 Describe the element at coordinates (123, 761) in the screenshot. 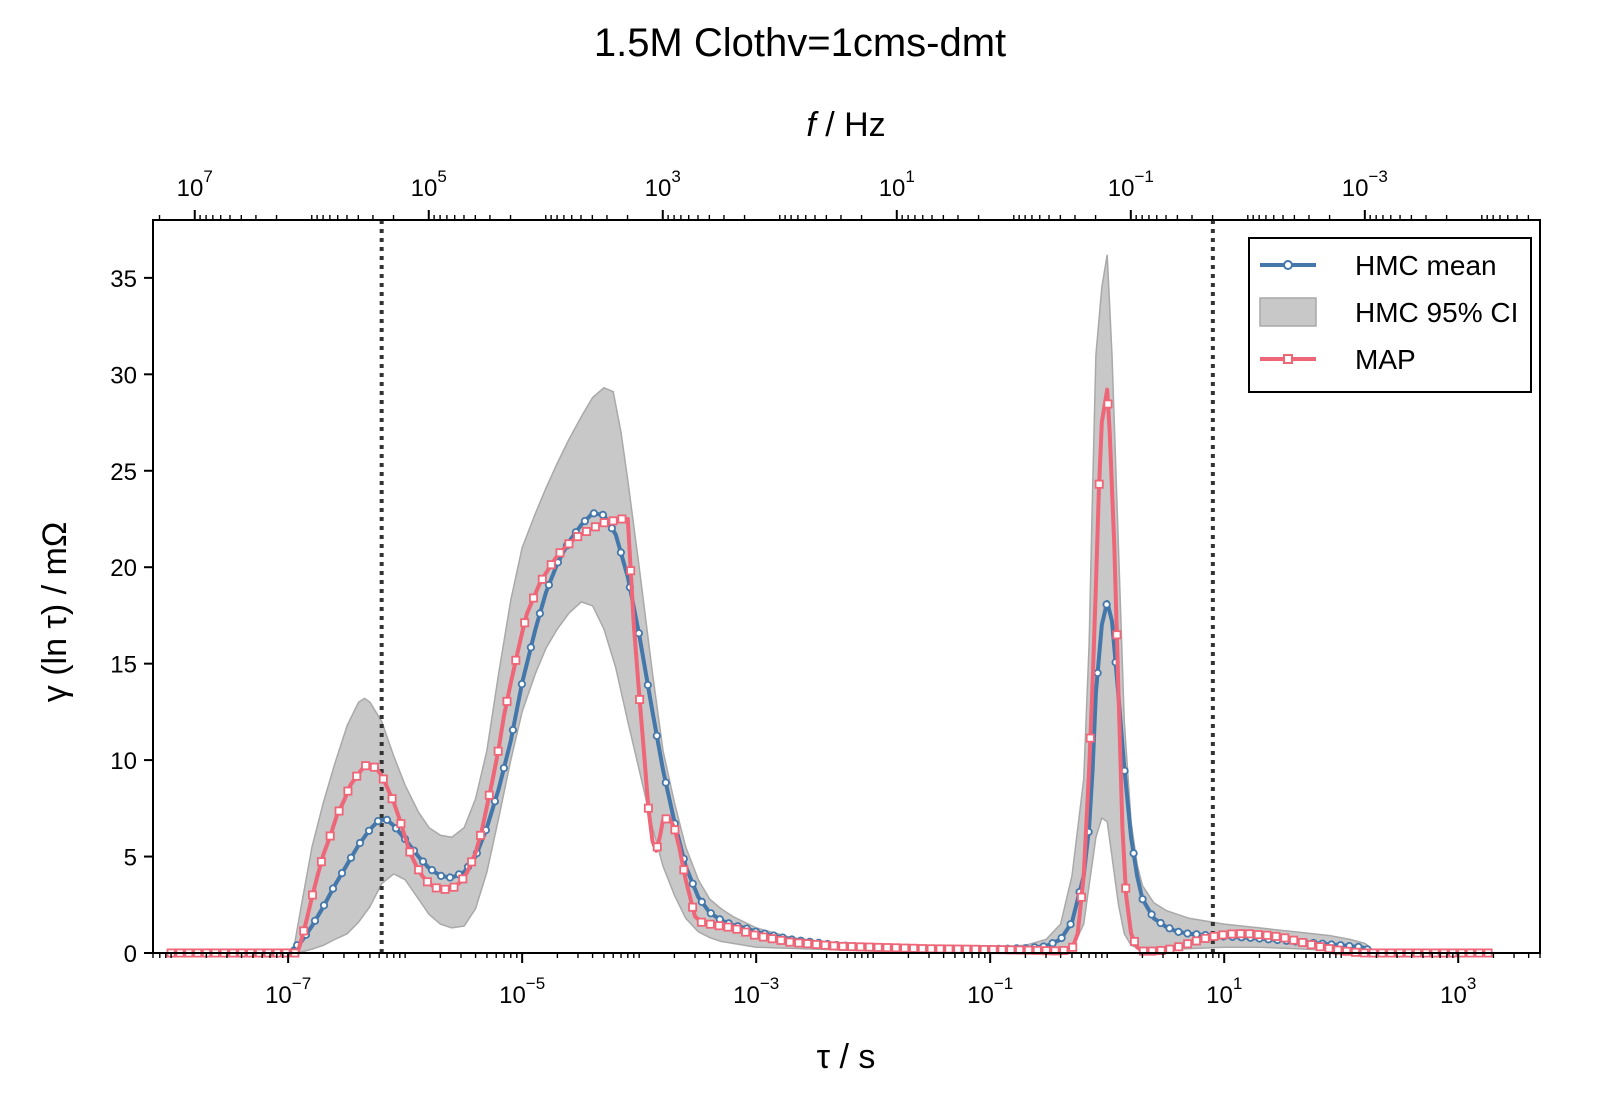

I see `y-tick-label: 10` at that location.